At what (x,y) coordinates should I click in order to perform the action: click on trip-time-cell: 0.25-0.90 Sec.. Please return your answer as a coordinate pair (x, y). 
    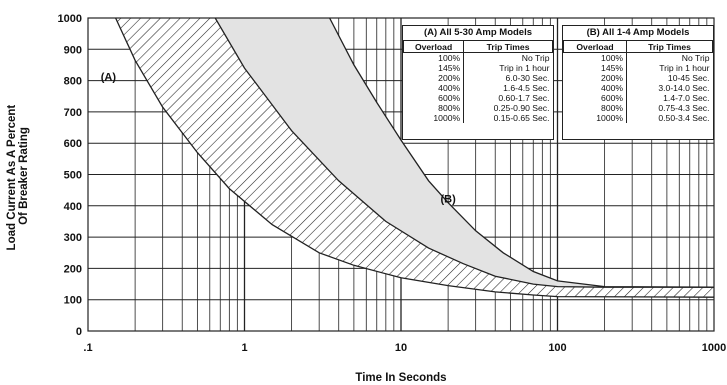
    Looking at the image, I should click on (521, 108).